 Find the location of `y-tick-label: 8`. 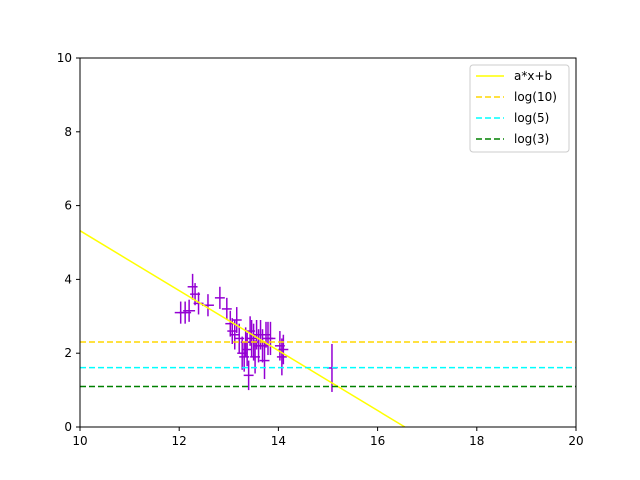

y-tick-label: 8 is located at coordinates (68, 132).